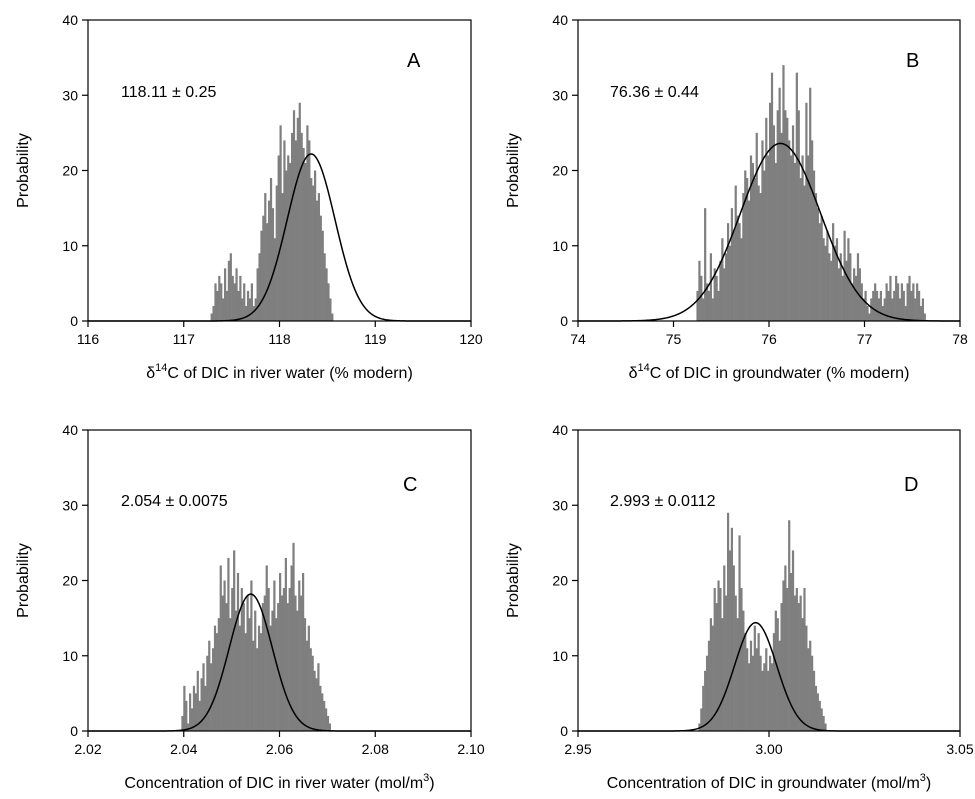  I want to click on x-axis-label-superscript: 3, so click(426, 778).